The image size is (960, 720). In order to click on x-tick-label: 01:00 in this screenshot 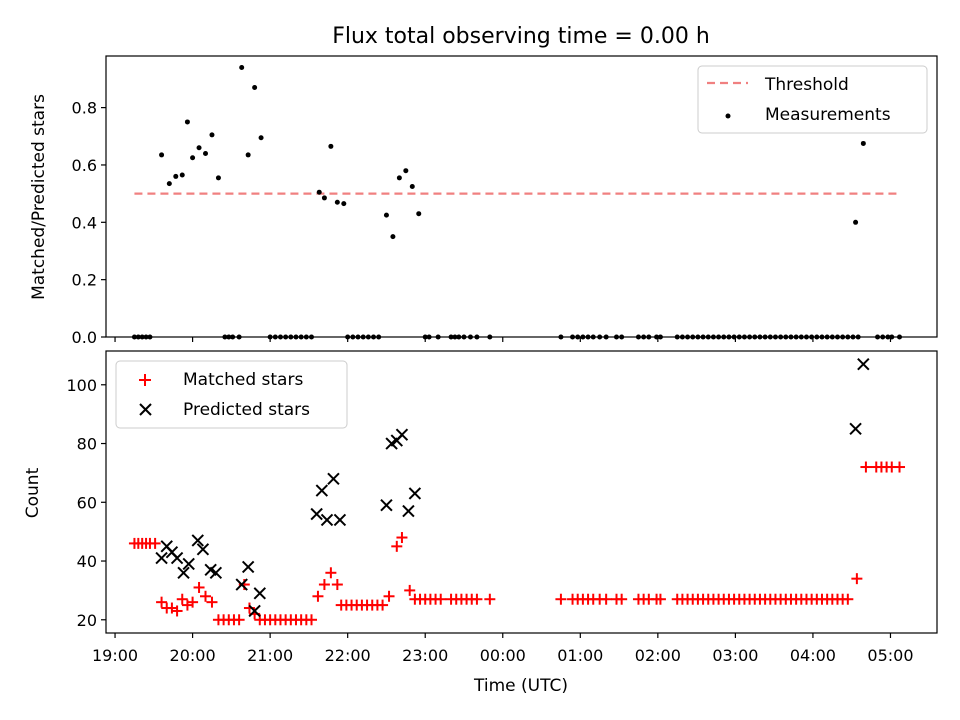, I will do `click(580, 655)`.